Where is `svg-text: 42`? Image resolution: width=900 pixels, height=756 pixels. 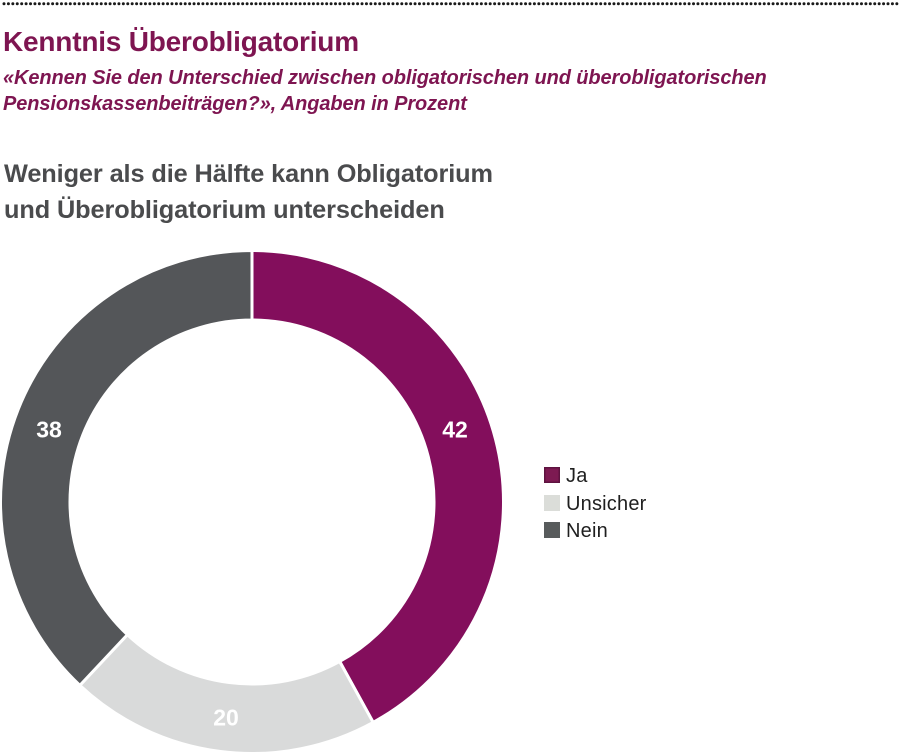
svg-text: 42 is located at coordinates (455, 430).